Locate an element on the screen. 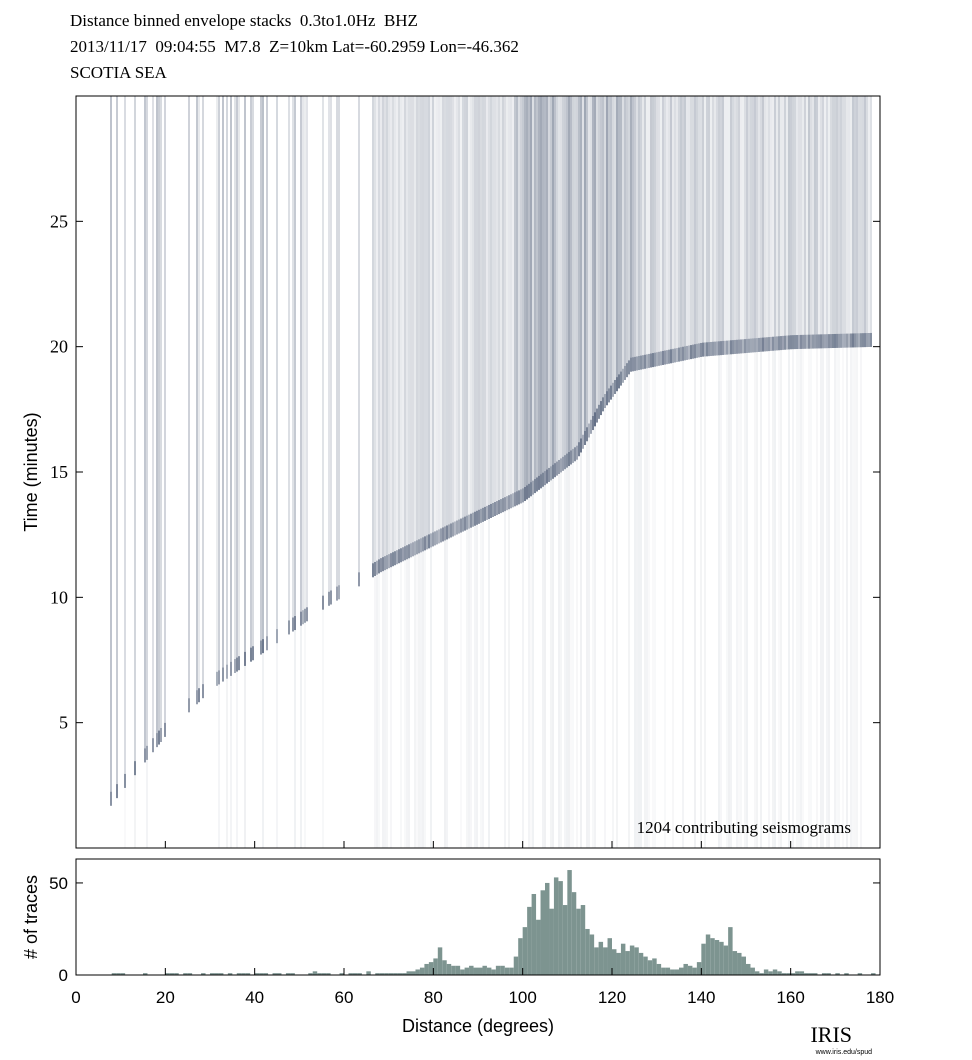  x-tick-label: 100 is located at coordinates (522, 997).